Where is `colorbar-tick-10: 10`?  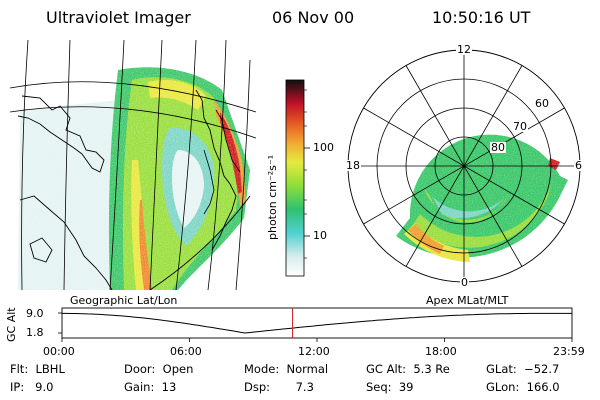
colorbar-tick-10: 10 is located at coordinates (320, 235).